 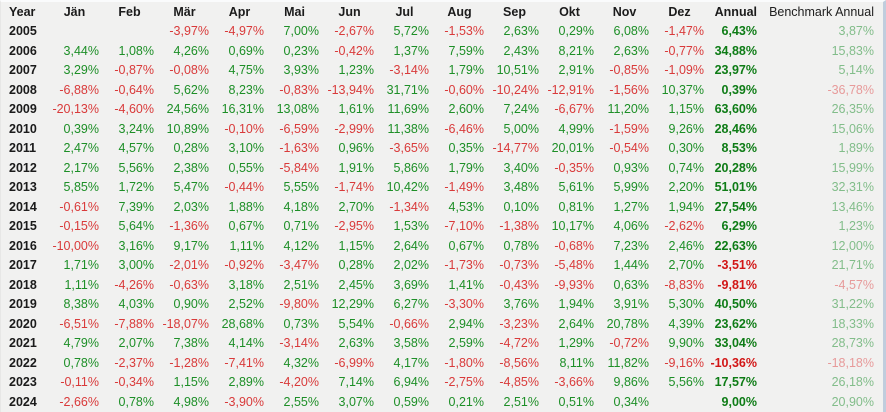 What do you see at coordinates (521, 109) in the screenshot?
I see `month-cell: 7,24%` at bounding box center [521, 109].